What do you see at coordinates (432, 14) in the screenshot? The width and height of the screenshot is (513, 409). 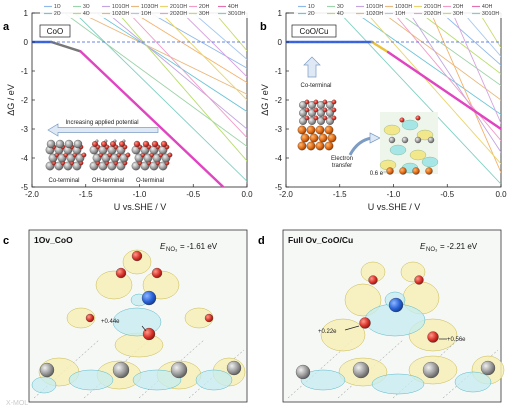 I see `legend-entry: 2O2OH` at bounding box center [432, 14].